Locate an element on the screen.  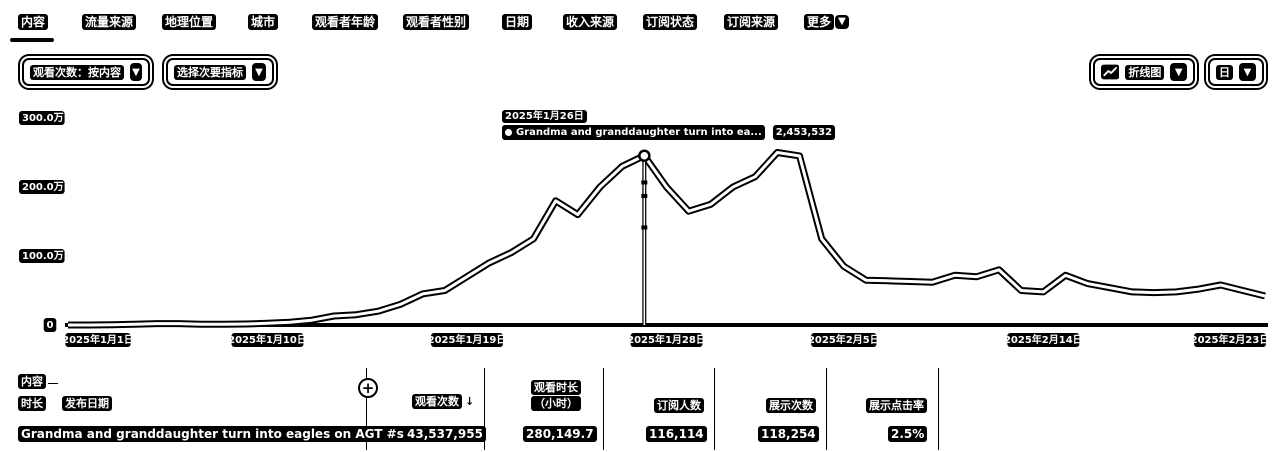
row-views-value: 43,537,955 is located at coordinates (445, 434).